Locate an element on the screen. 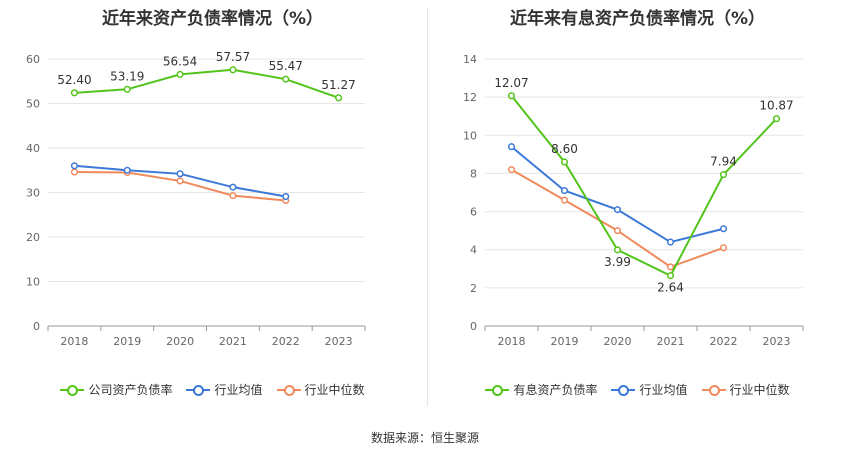  data-label: 52.40 is located at coordinates (74, 80).